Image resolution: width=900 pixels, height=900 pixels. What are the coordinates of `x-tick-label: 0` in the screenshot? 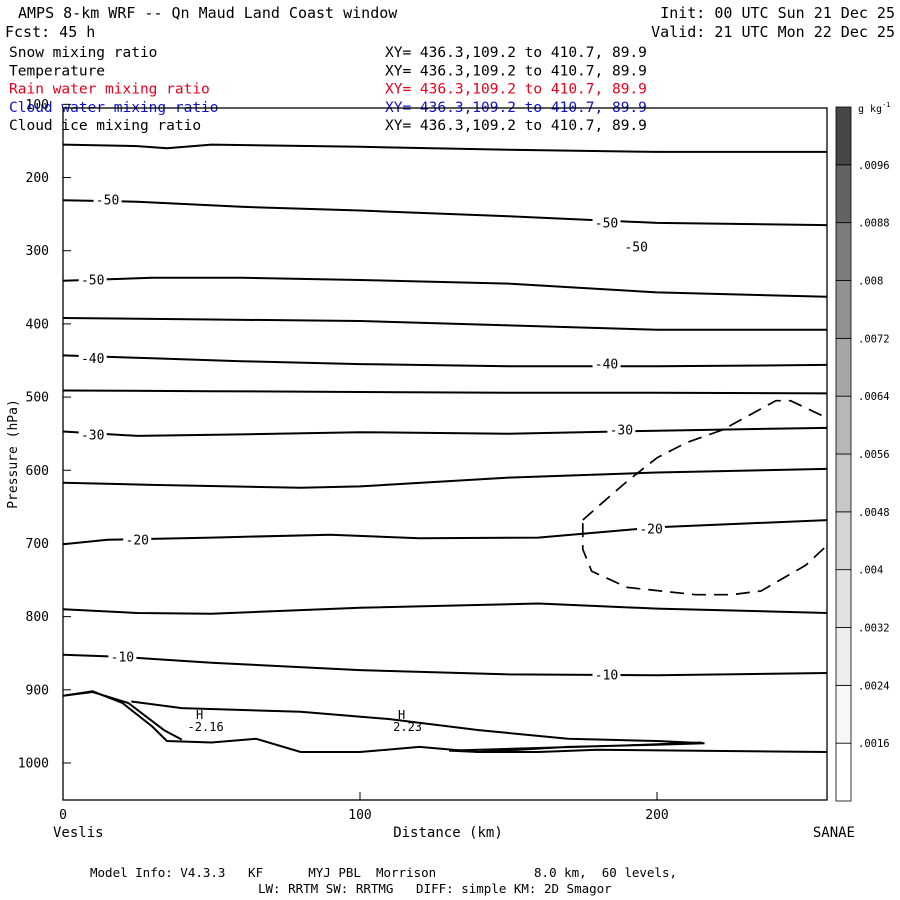 It's located at (63, 815).